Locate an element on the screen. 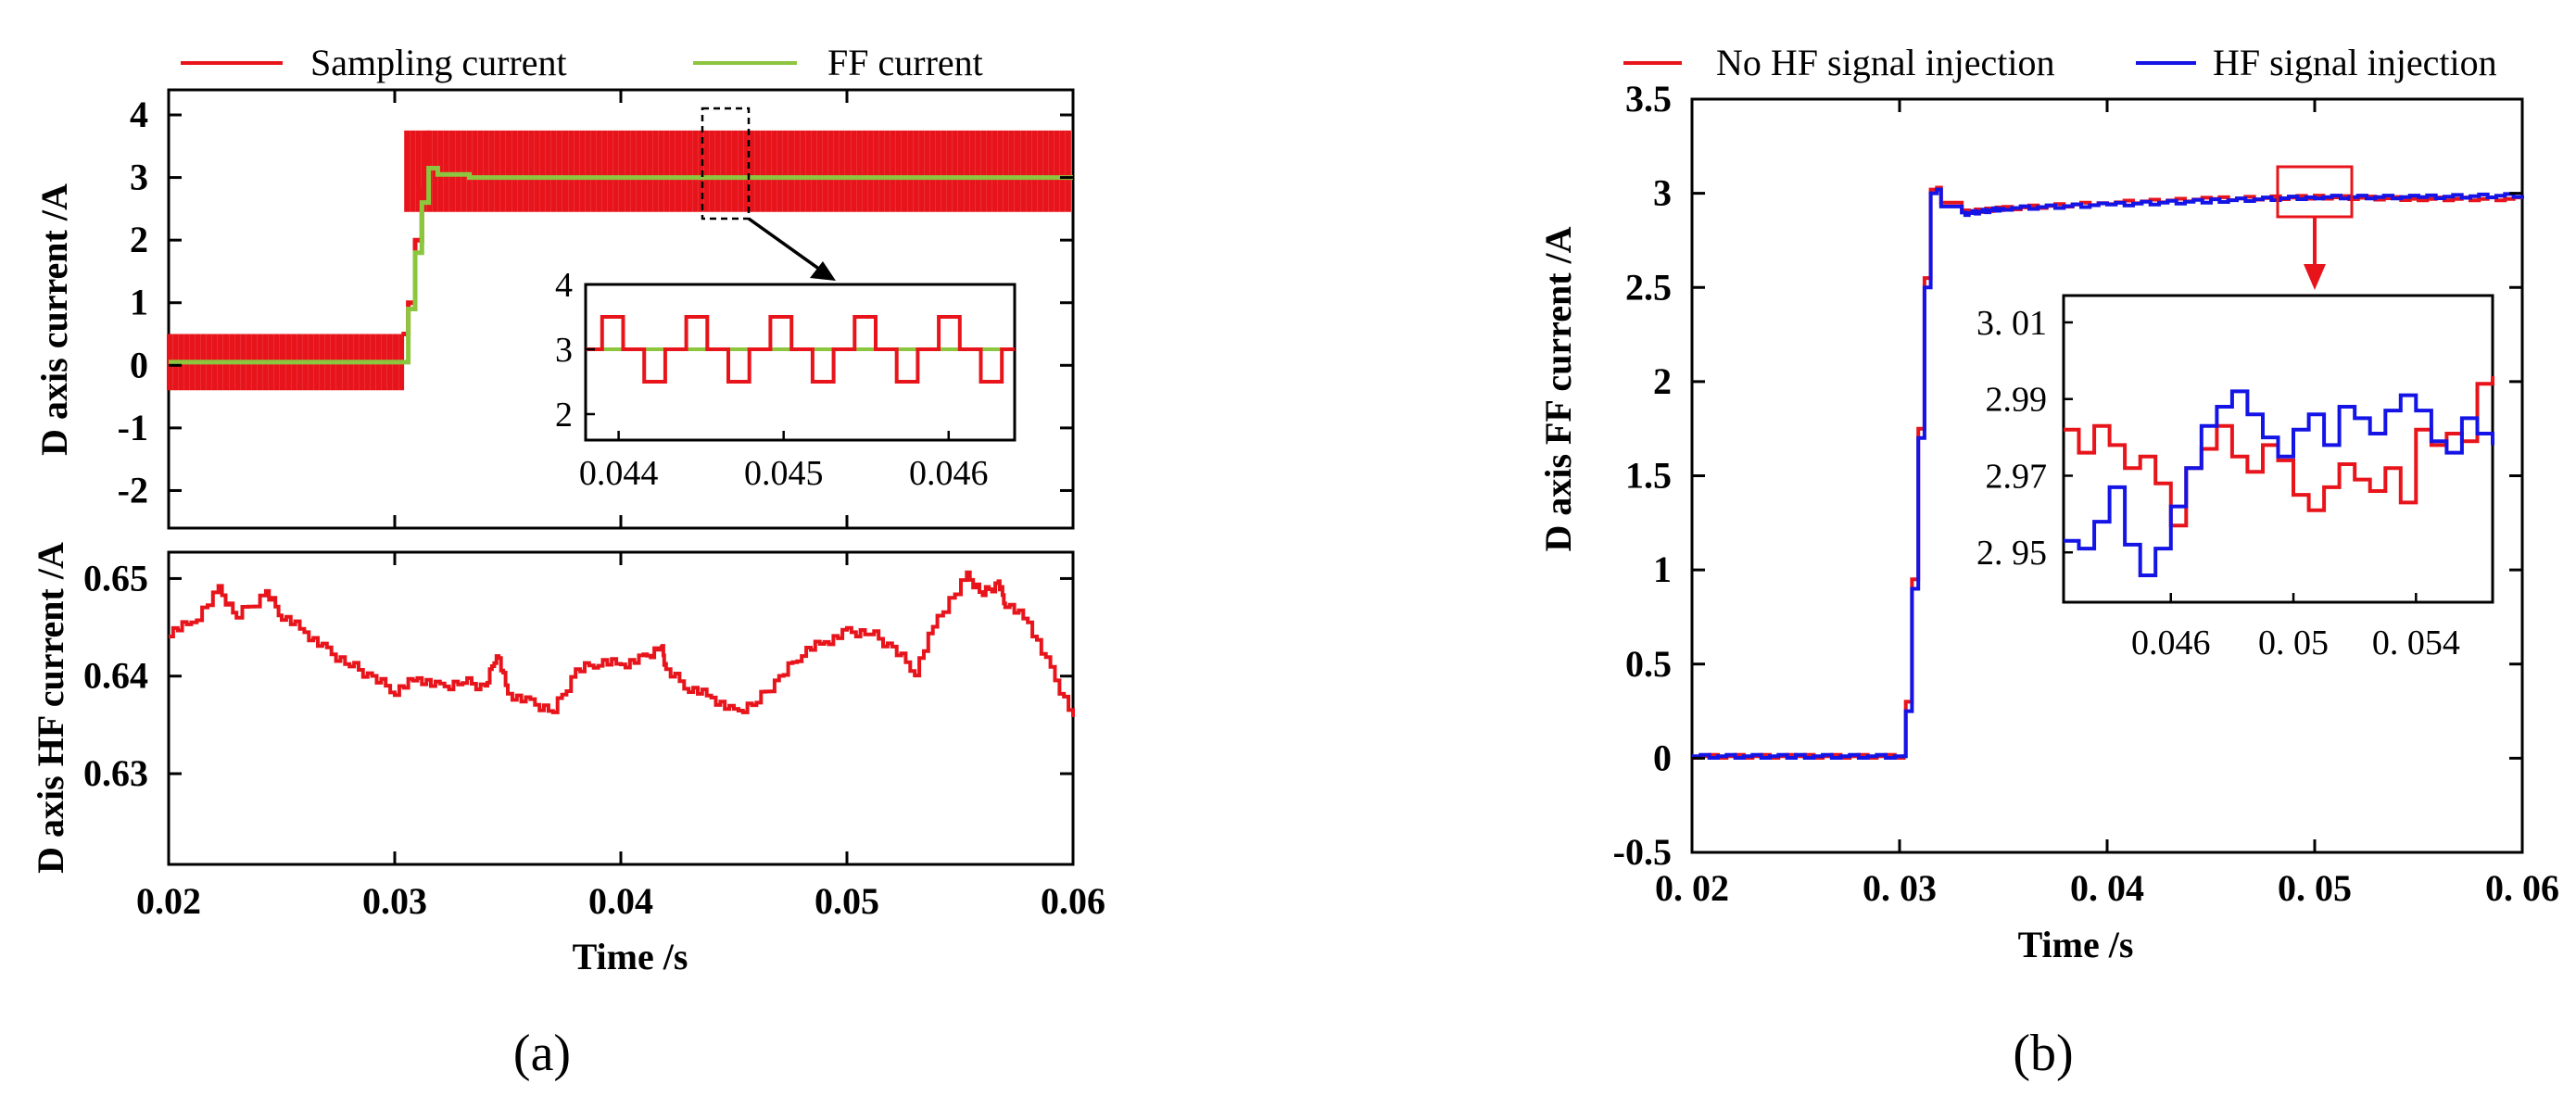 The width and height of the screenshot is (2576, 1109). a-top-ytick-label: 0 is located at coordinates (139, 364).